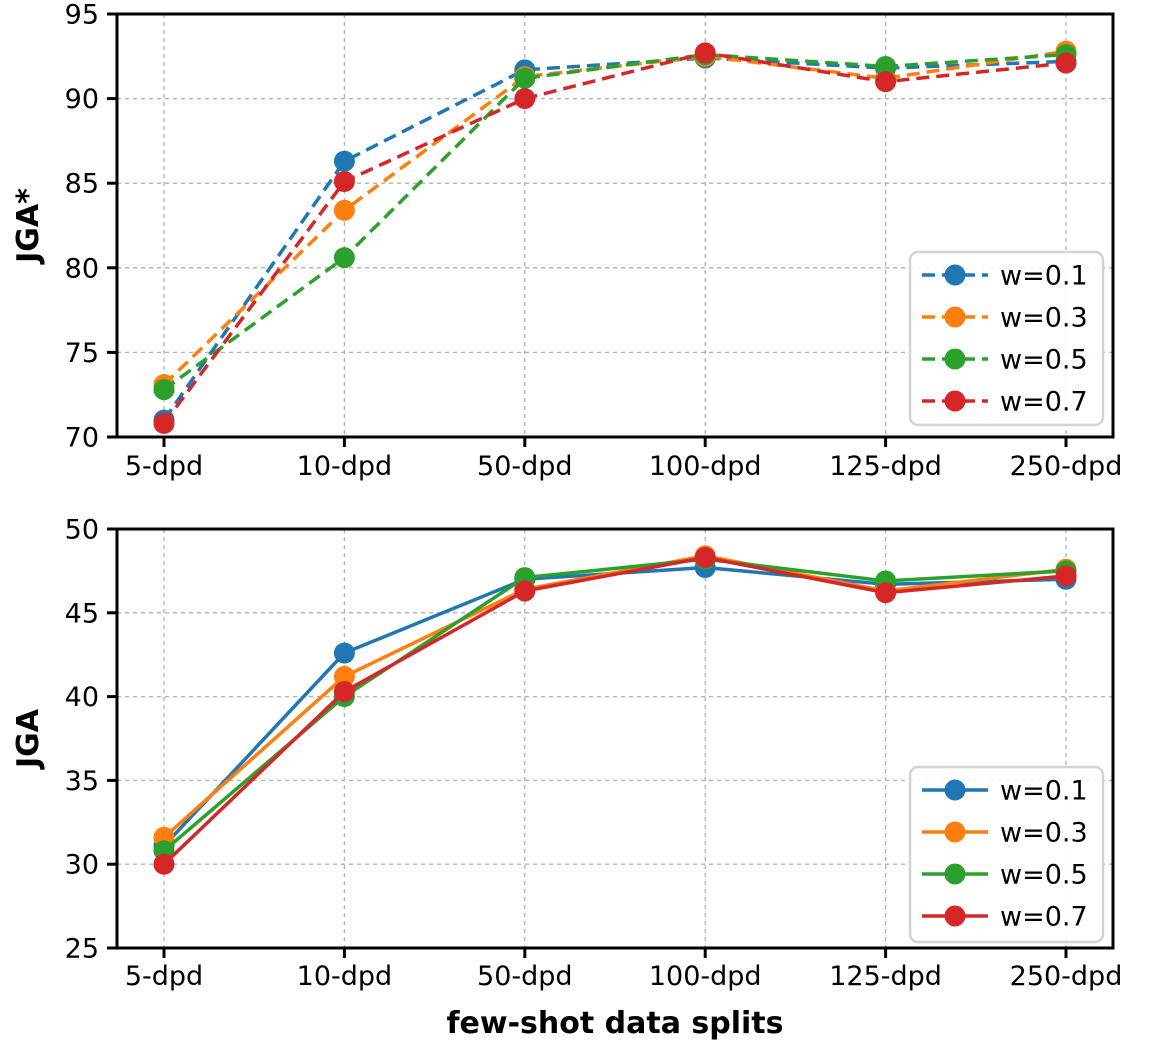 This screenshot has height=1050, width=1162. What do you see at coordinates (82, 865) in the screenshot?
I see `y-tick-label: 30` at bounding box center [82, 865].